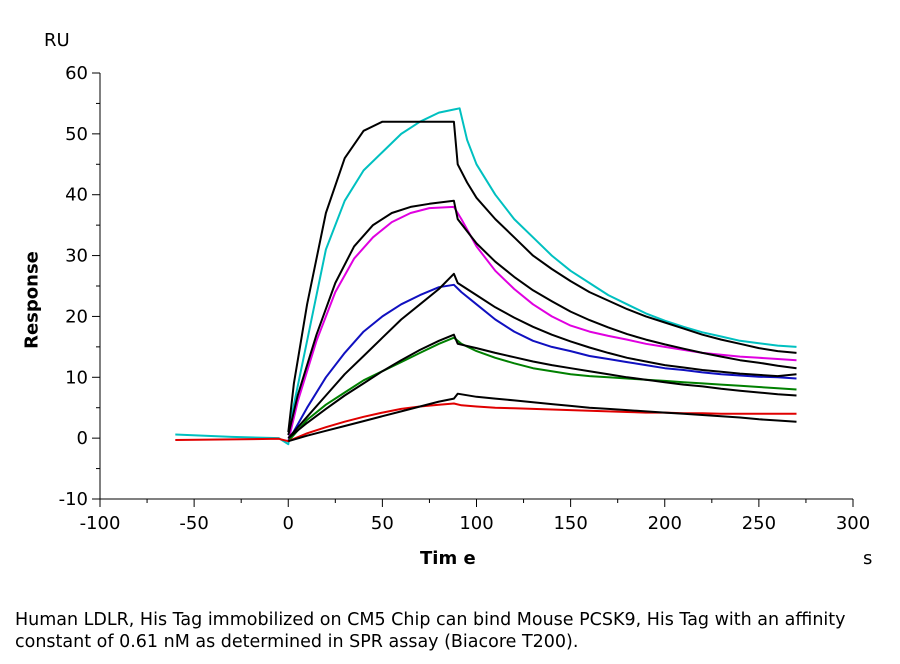  What do you see at coordinates (76, 256) in the screenshot?
I see `y-tick-label: 30` at bounding box center [76, 256].